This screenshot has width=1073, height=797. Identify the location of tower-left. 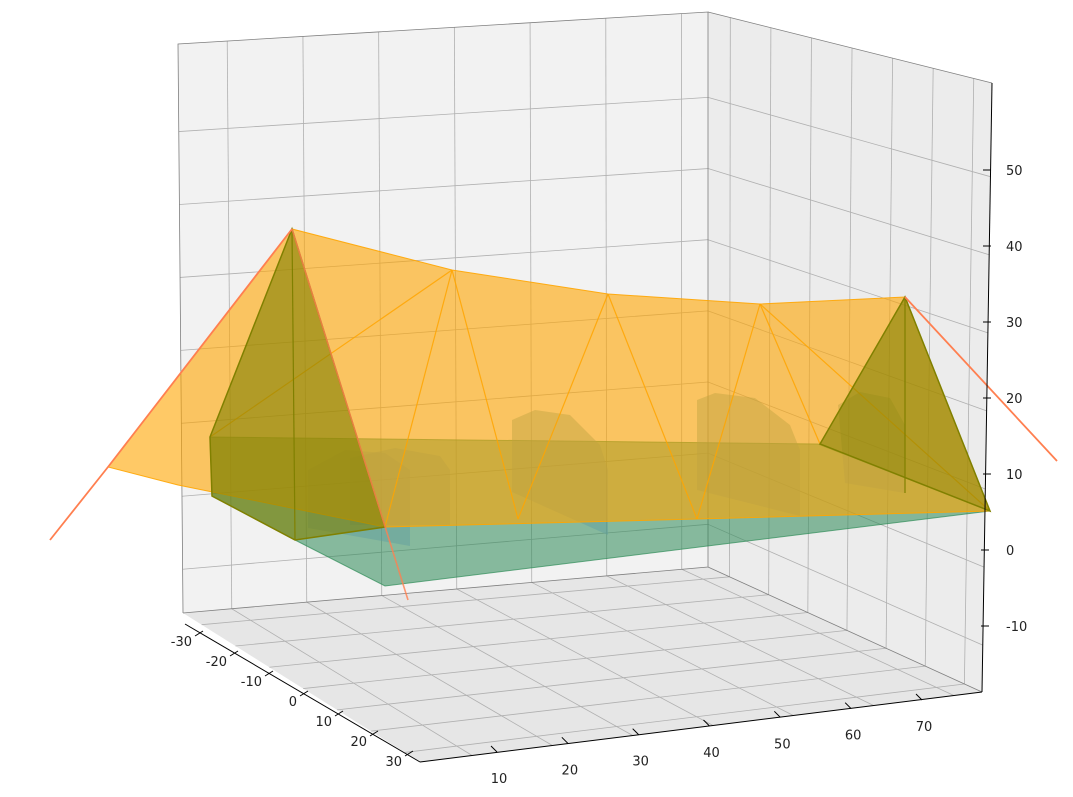
(297, 383).